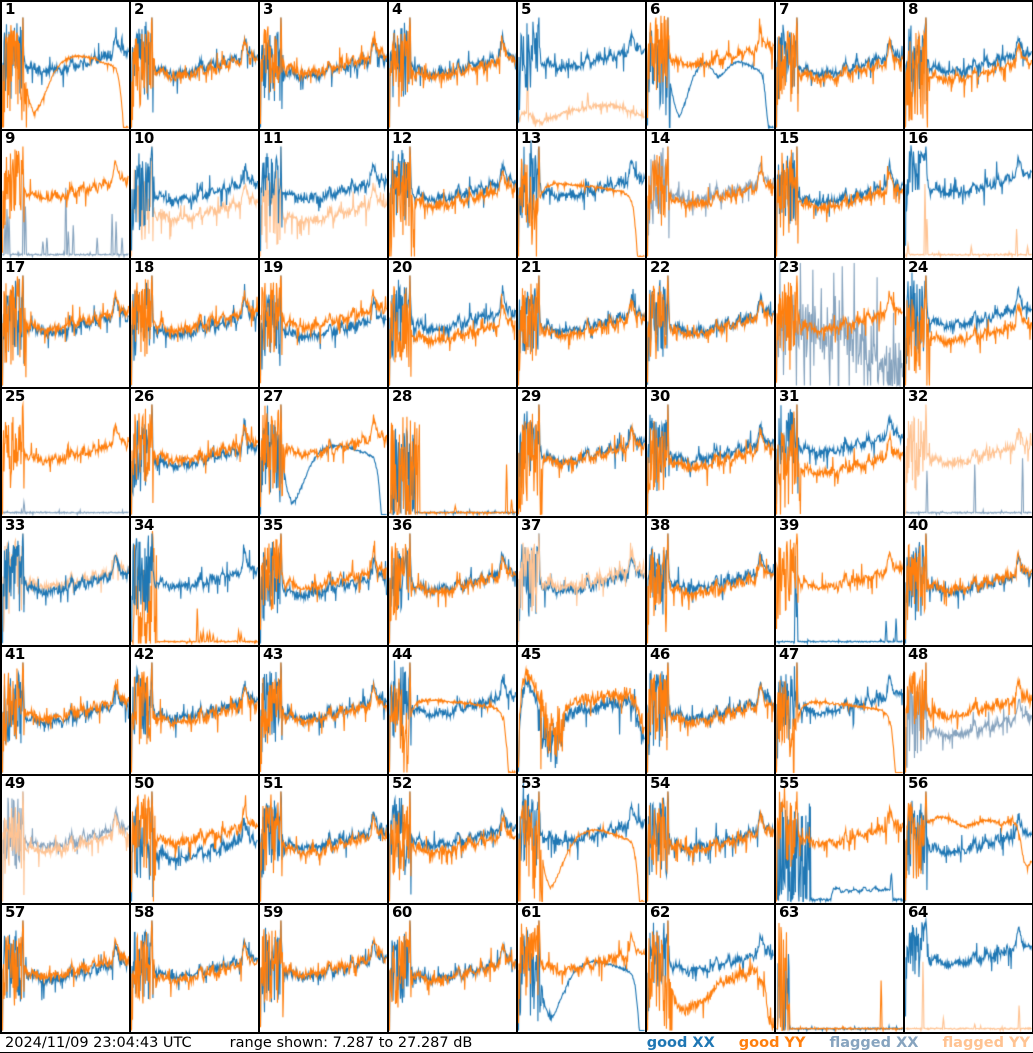  Describe the element at coordinates (789, 396) in the screenshot. I see `panel-number: 31` at that location.